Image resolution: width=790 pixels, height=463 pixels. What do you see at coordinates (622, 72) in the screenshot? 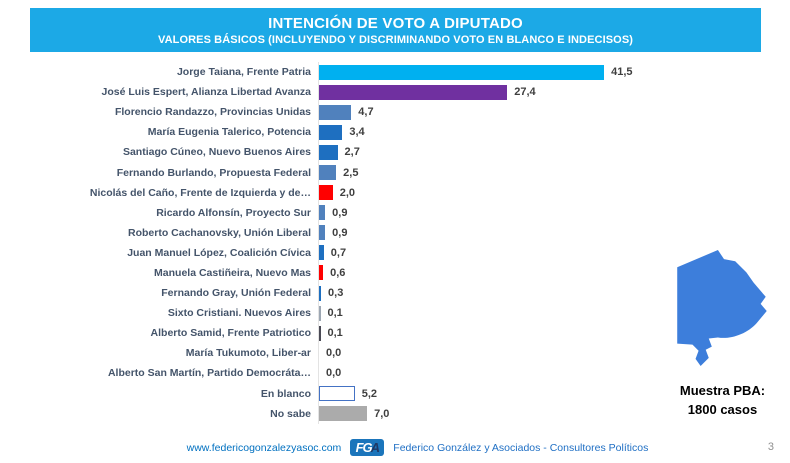
I see `bar-value-label: 41,5` at bounding box center [622, 72].